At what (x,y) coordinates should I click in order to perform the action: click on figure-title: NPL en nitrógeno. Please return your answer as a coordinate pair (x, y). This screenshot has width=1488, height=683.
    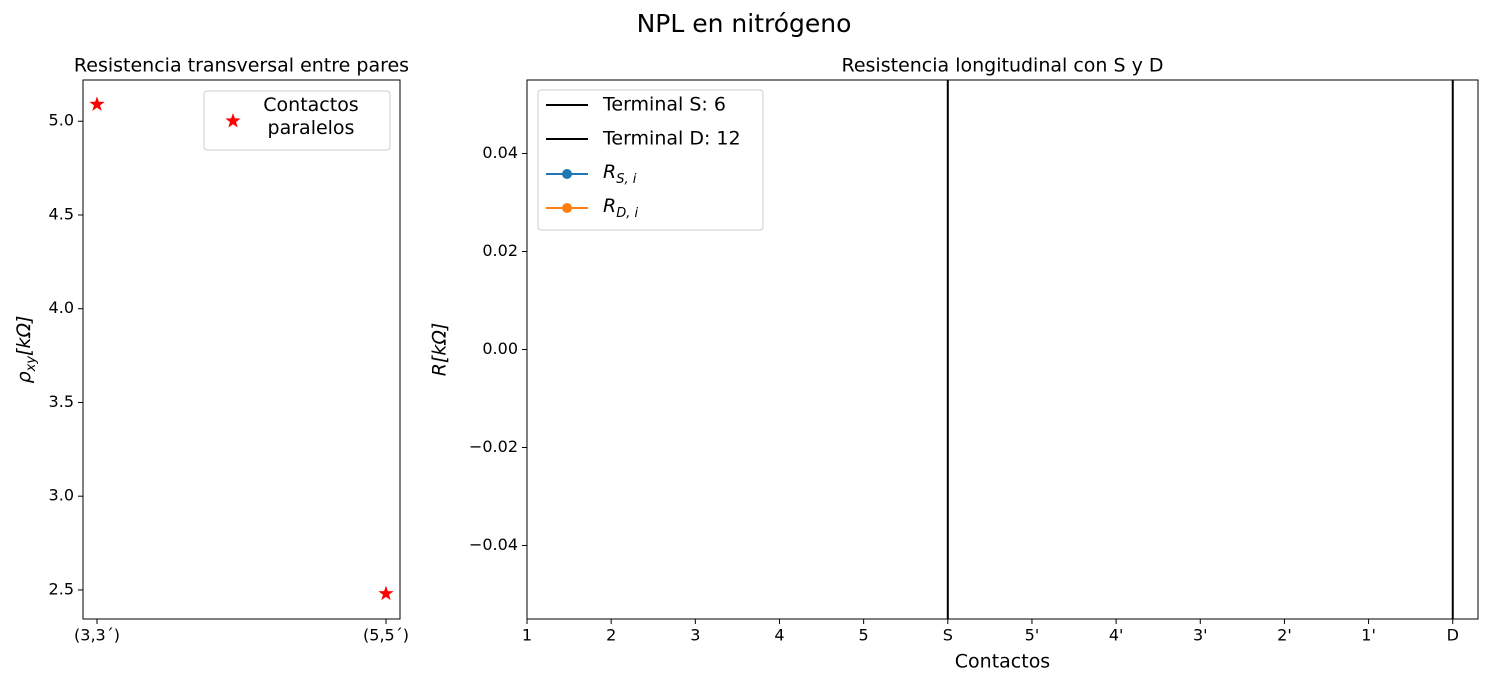
    Looking at the image, I should click on (744, 23).